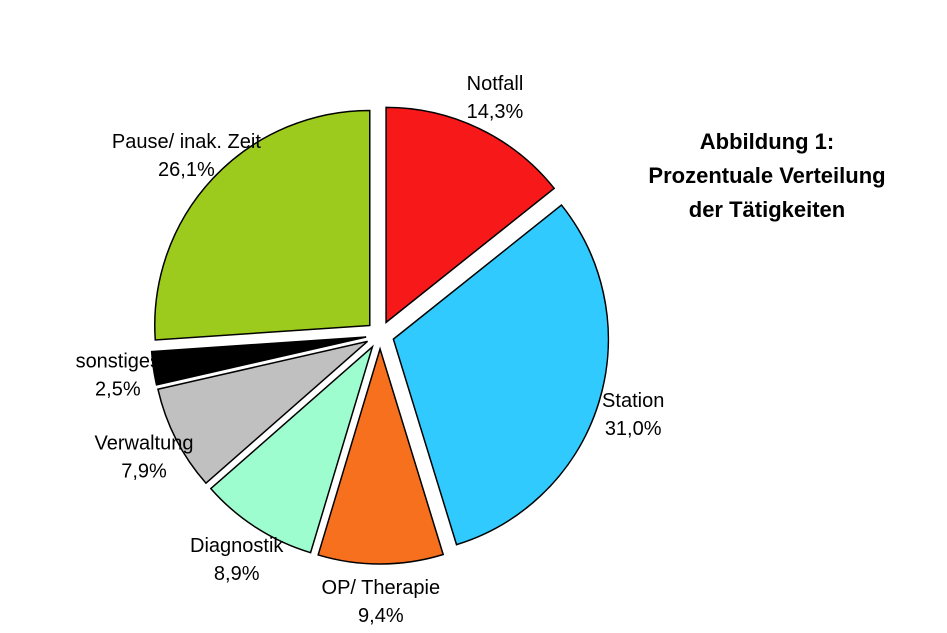  I want to click on pie-label-station: Station 31,0%, so click(633, 415).